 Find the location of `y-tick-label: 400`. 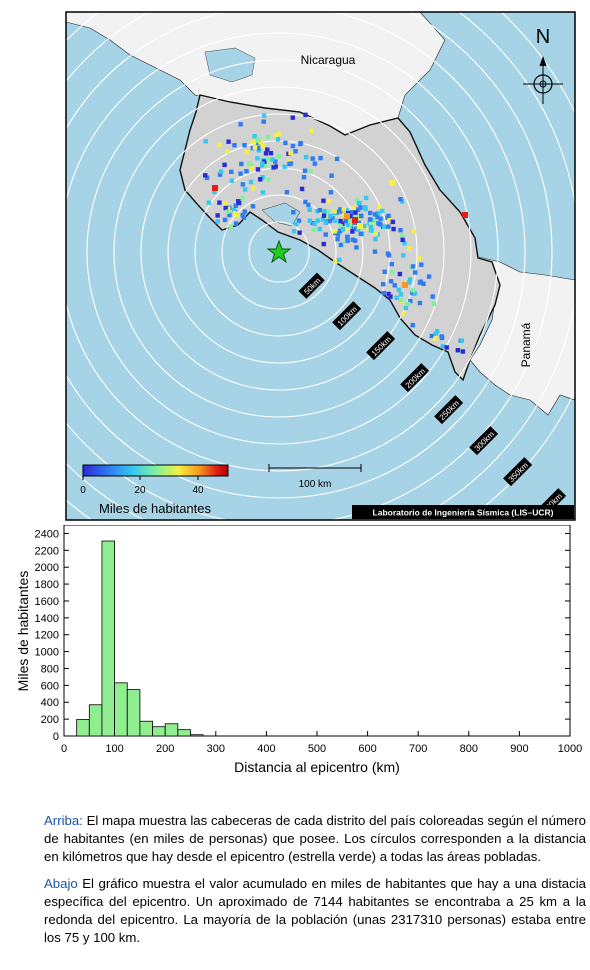

y-tick-label: 400 is located at coordinates (50, 703).